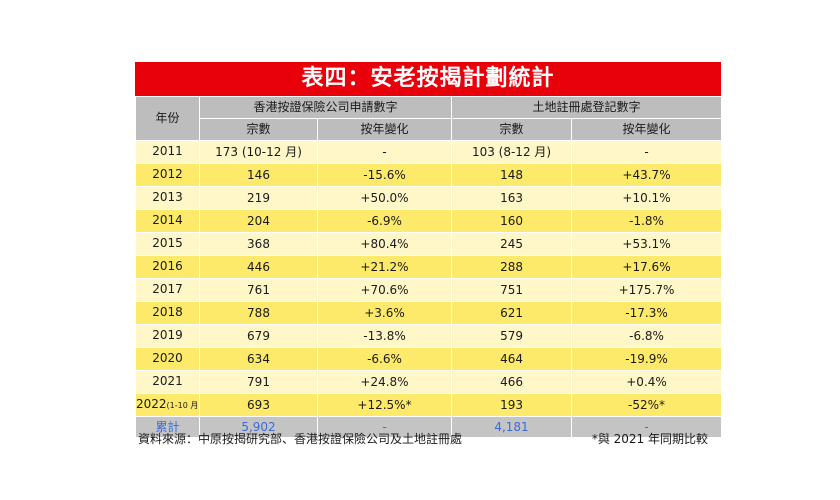  I want to click on hkmc-change-cell: +50.0%, so click(384, 198).